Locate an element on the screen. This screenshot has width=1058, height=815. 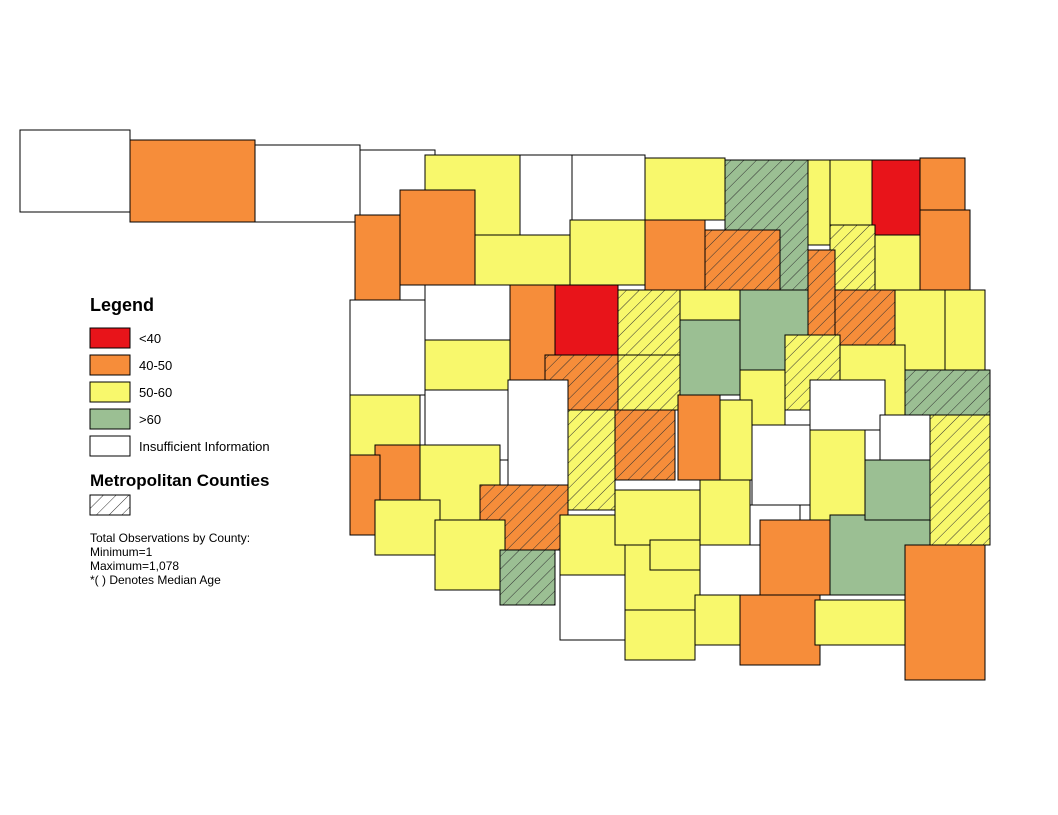
legend-label: 40-50 is located at coordinates (155, 365).